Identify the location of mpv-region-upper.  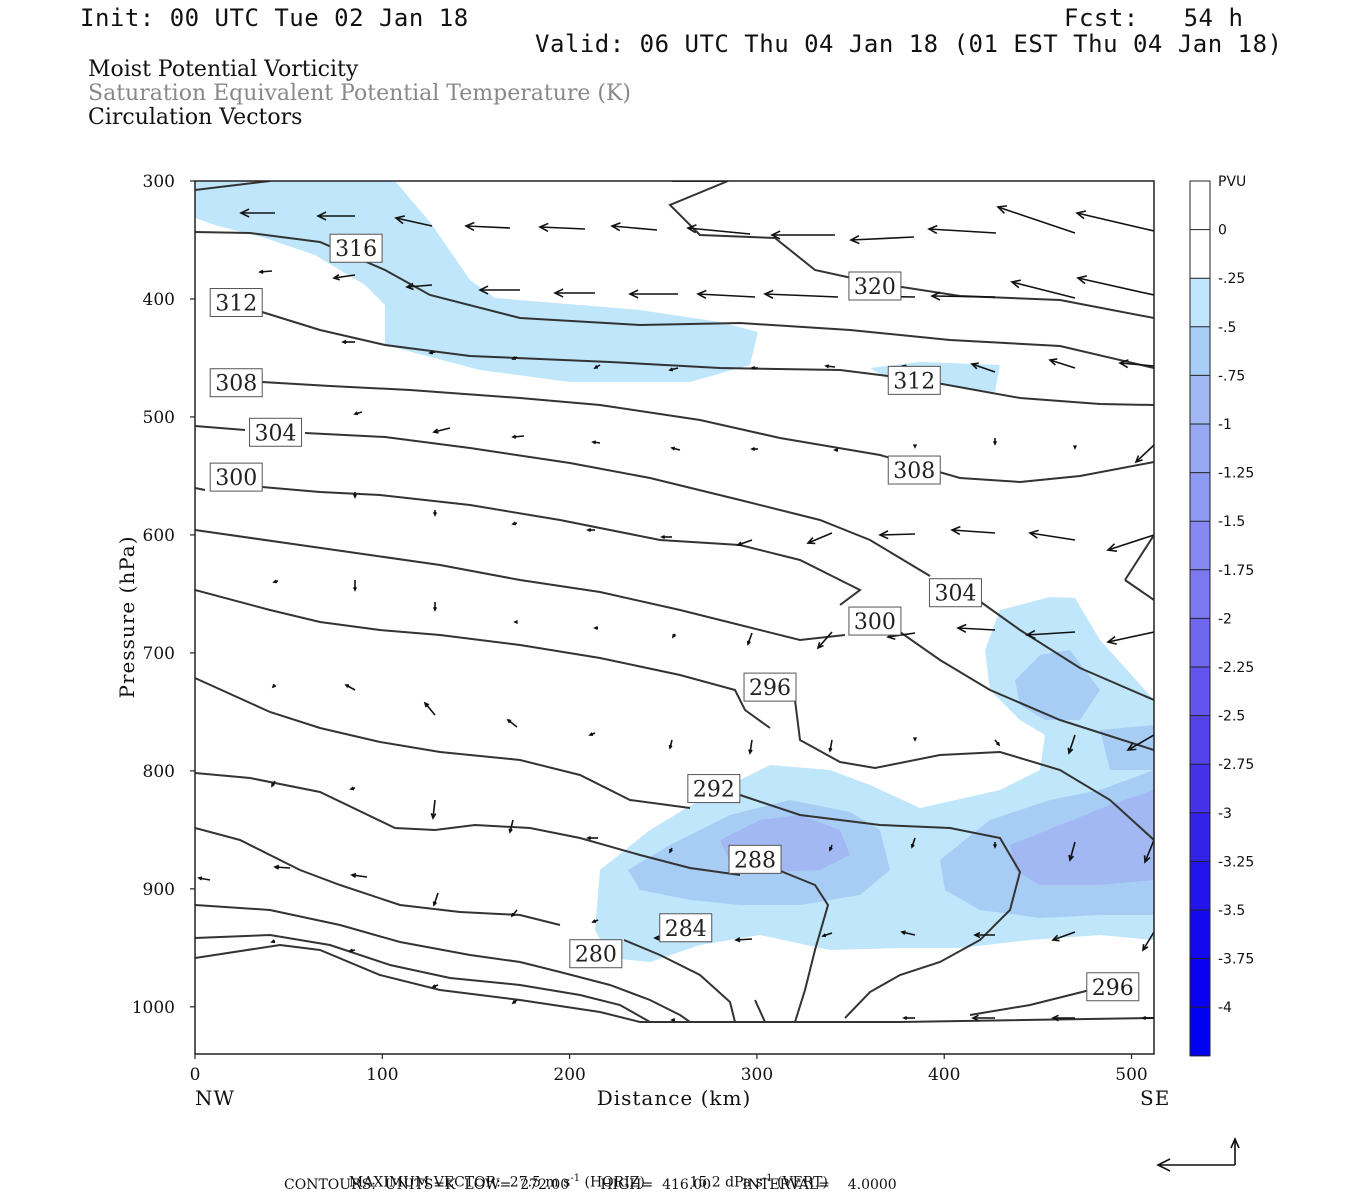
(476, 281).